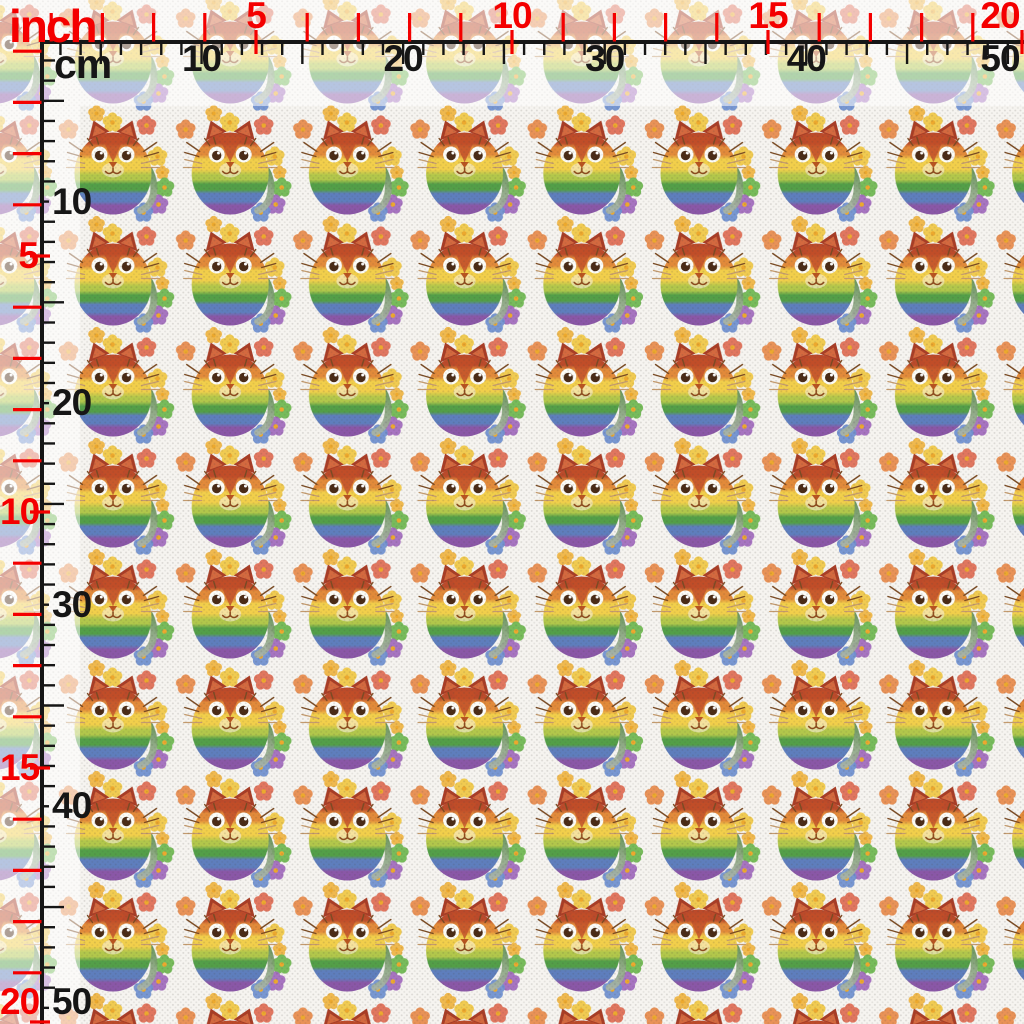  I want to click on left-cm-ticks, so click(53, 534).